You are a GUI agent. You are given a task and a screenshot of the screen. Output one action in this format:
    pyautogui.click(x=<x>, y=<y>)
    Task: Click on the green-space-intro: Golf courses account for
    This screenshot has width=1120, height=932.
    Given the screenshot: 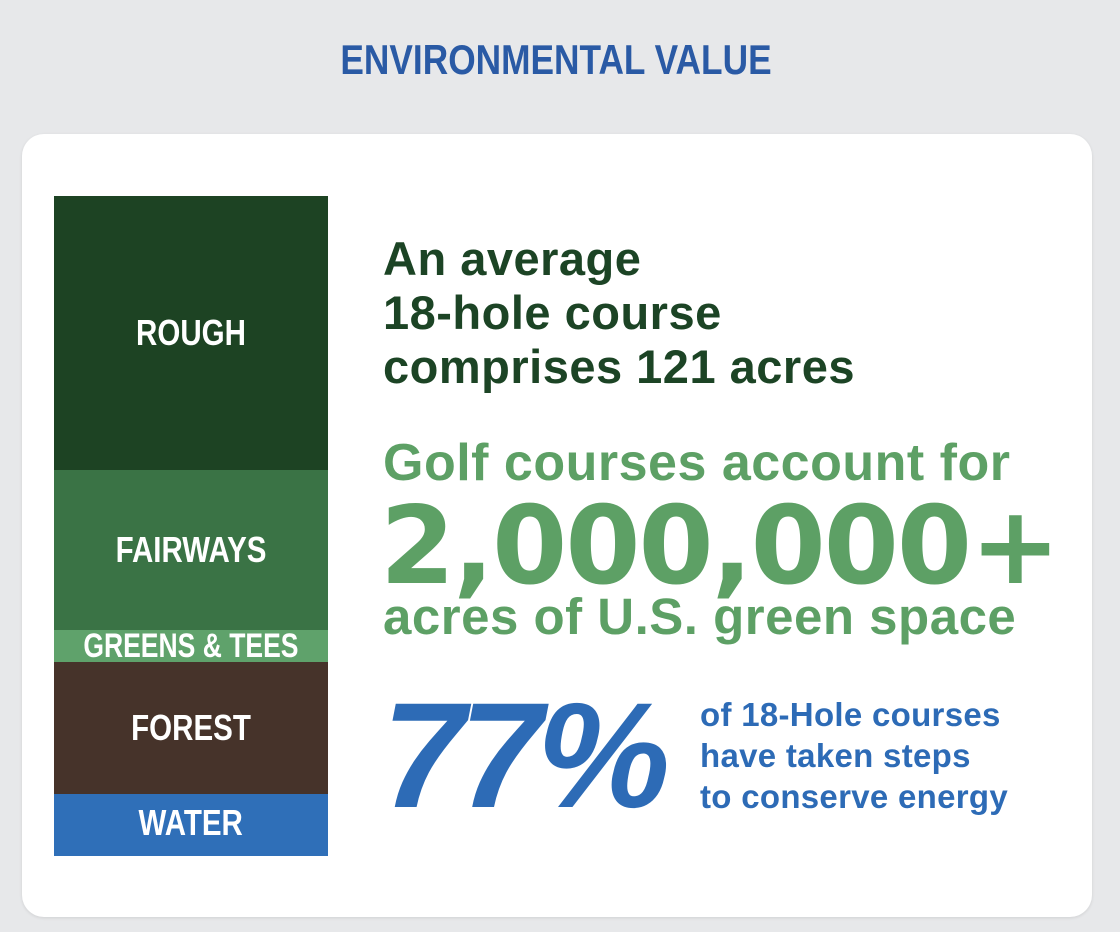 What is the action you would take?
    pyautogui.click(x=697, y=463)
    